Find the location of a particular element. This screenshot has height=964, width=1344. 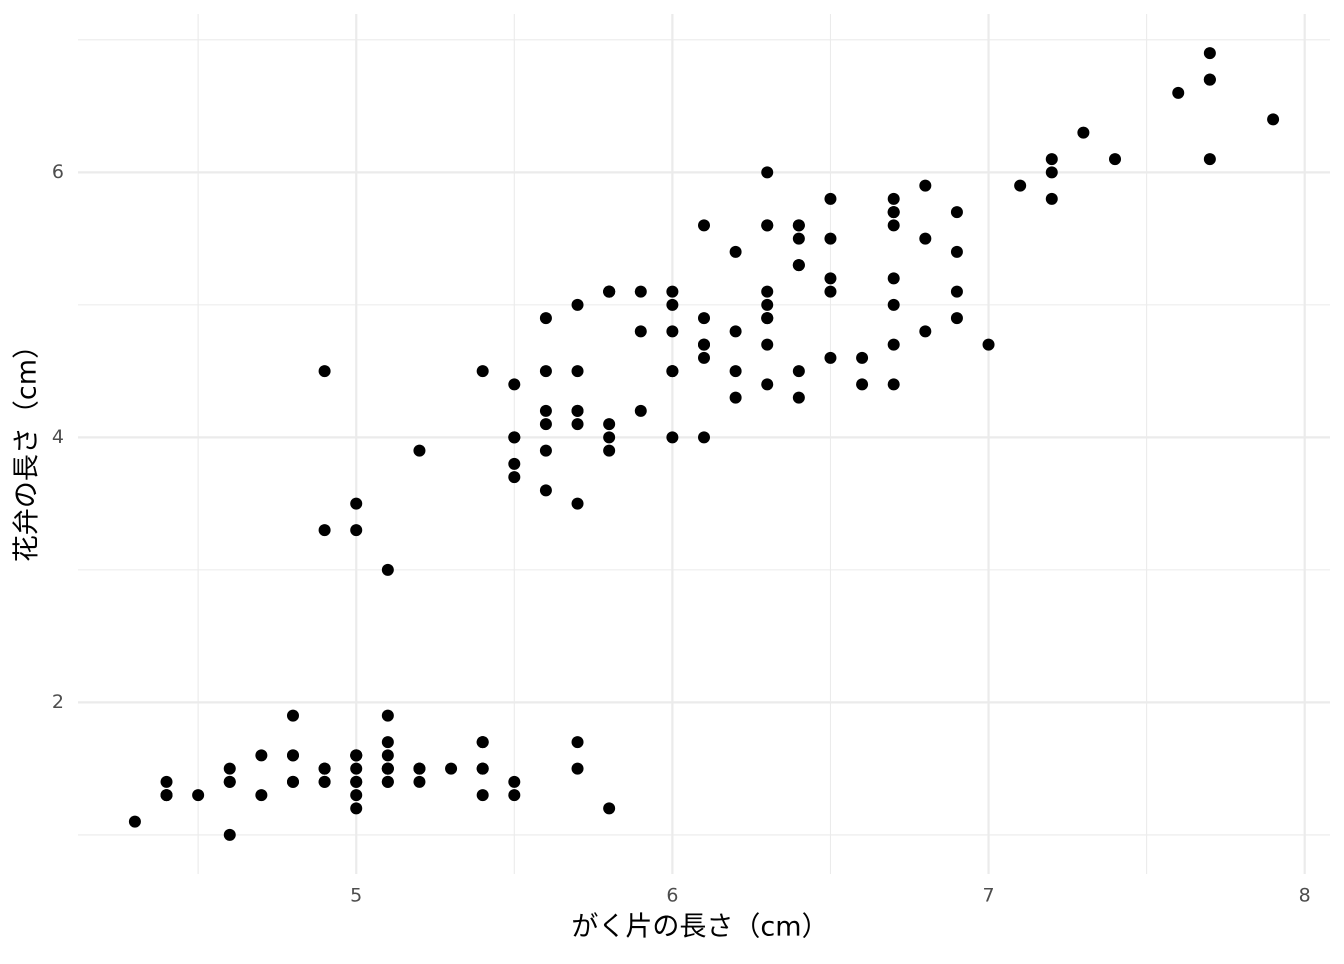

x-tick-label: 6 is located at coordinates (672, 896).